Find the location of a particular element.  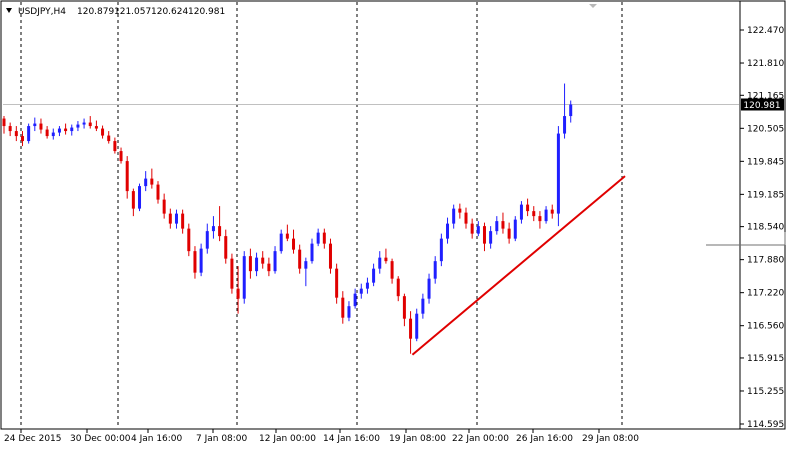

symbol-label: USDJPY,H4 is located at coordinates (42, 12).